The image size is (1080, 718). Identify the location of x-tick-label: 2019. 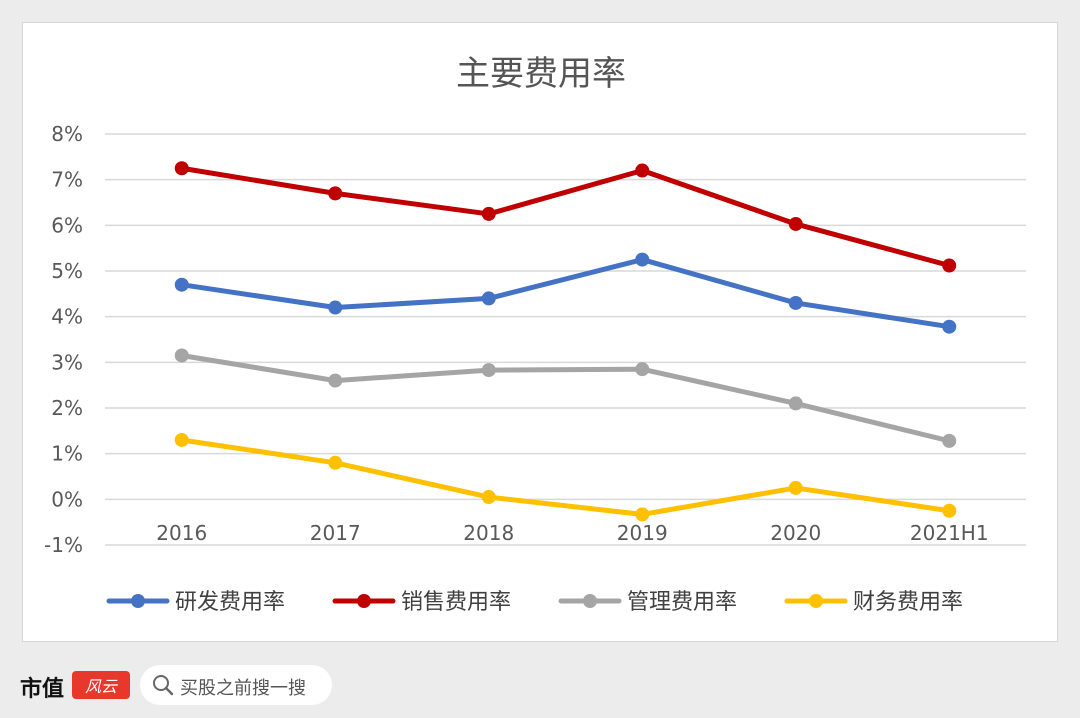
(642, 533).